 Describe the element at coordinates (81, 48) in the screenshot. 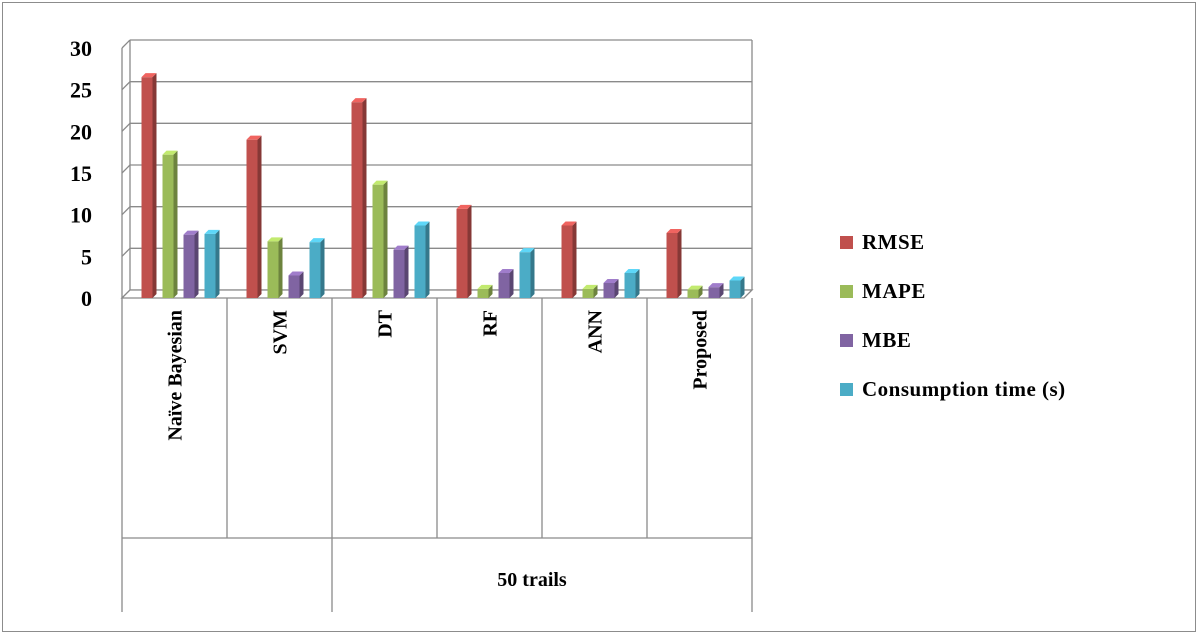

I see `y-tick-label: 30` at that location.